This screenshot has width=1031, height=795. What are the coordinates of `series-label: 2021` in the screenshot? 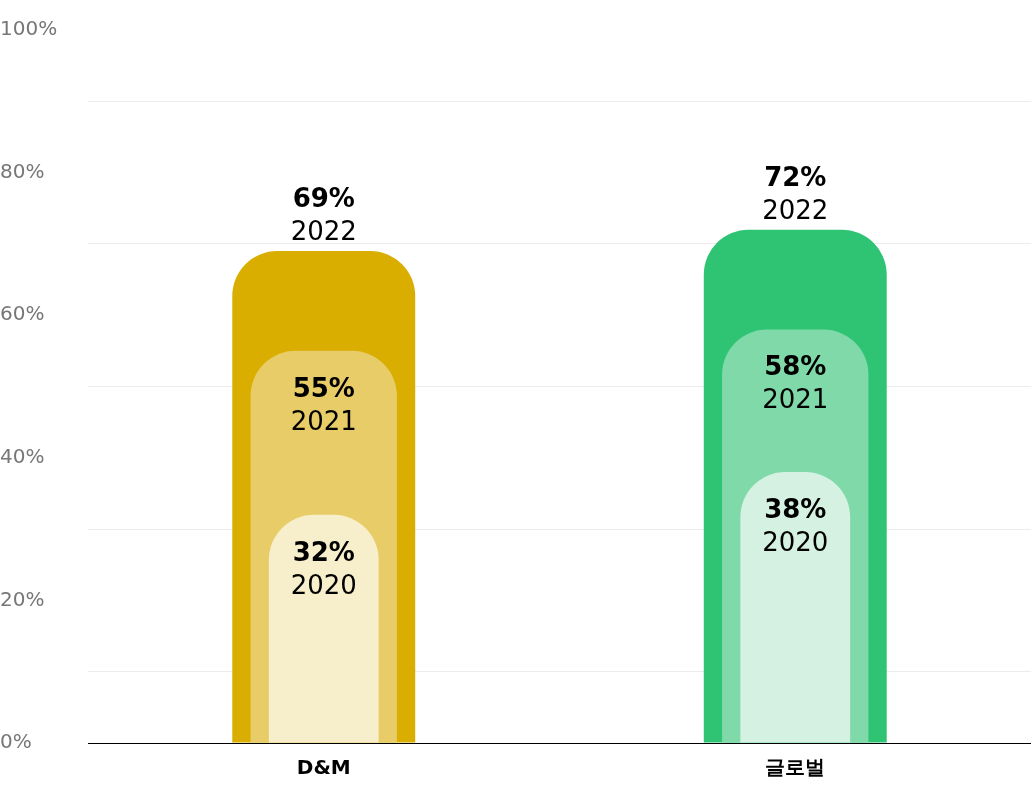 It's located at (795, 399).